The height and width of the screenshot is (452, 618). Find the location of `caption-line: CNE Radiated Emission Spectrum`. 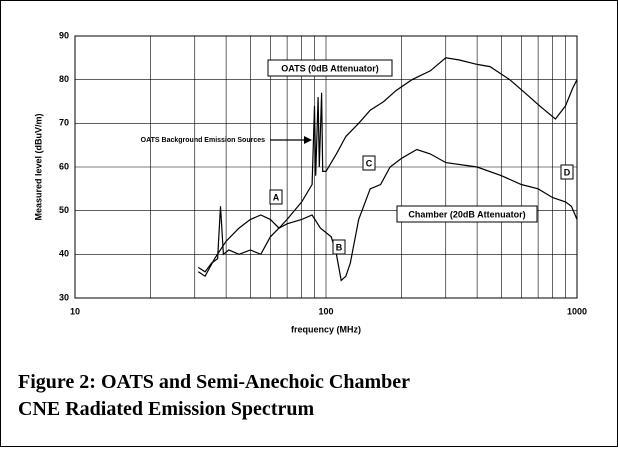

caption-line: CNE Radiated Emission Spectrum is located at coordinates (166, 409).